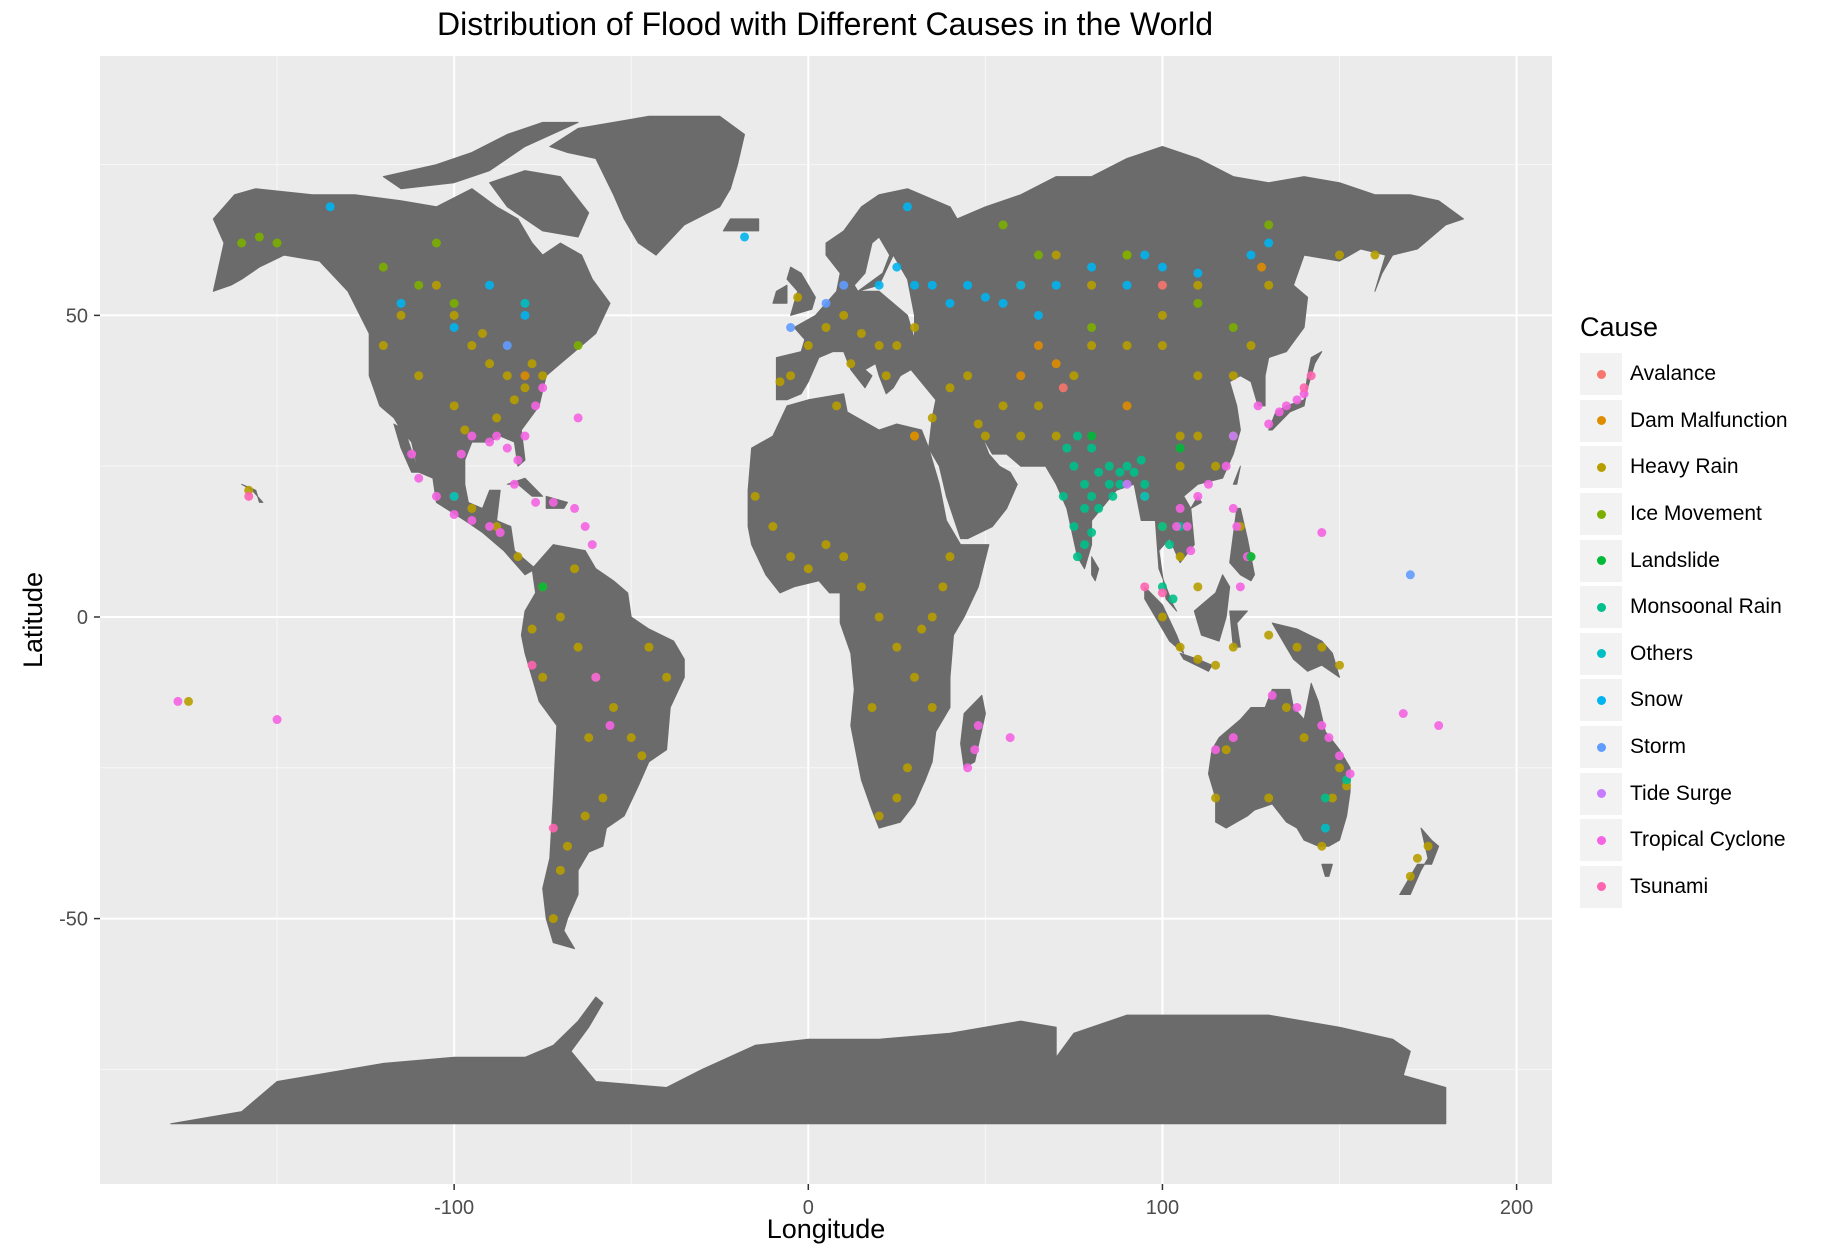 The height and width of the screenshot is (1248, 1838). Describe the element at coordinates (77, 316) in the screenshot. I see `y-tick-label: 50` at that location.